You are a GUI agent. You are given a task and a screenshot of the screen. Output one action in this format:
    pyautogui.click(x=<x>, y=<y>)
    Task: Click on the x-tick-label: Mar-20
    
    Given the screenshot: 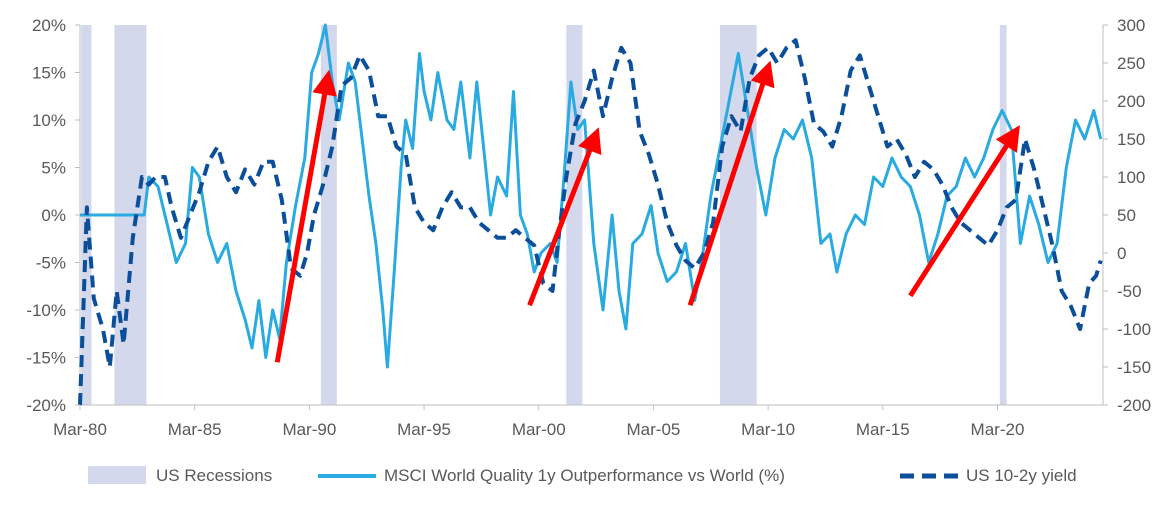 What is the action you would take?
    pyautogui.click(x=998, y=429)
    